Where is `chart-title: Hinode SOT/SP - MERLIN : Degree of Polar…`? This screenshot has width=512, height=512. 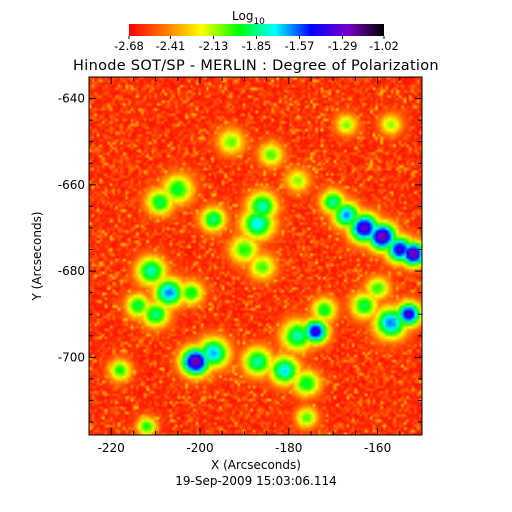
chart-title: Hinode SOT/SP - MERLIN : Degree of Polar… is located at coordinates (256, 66).